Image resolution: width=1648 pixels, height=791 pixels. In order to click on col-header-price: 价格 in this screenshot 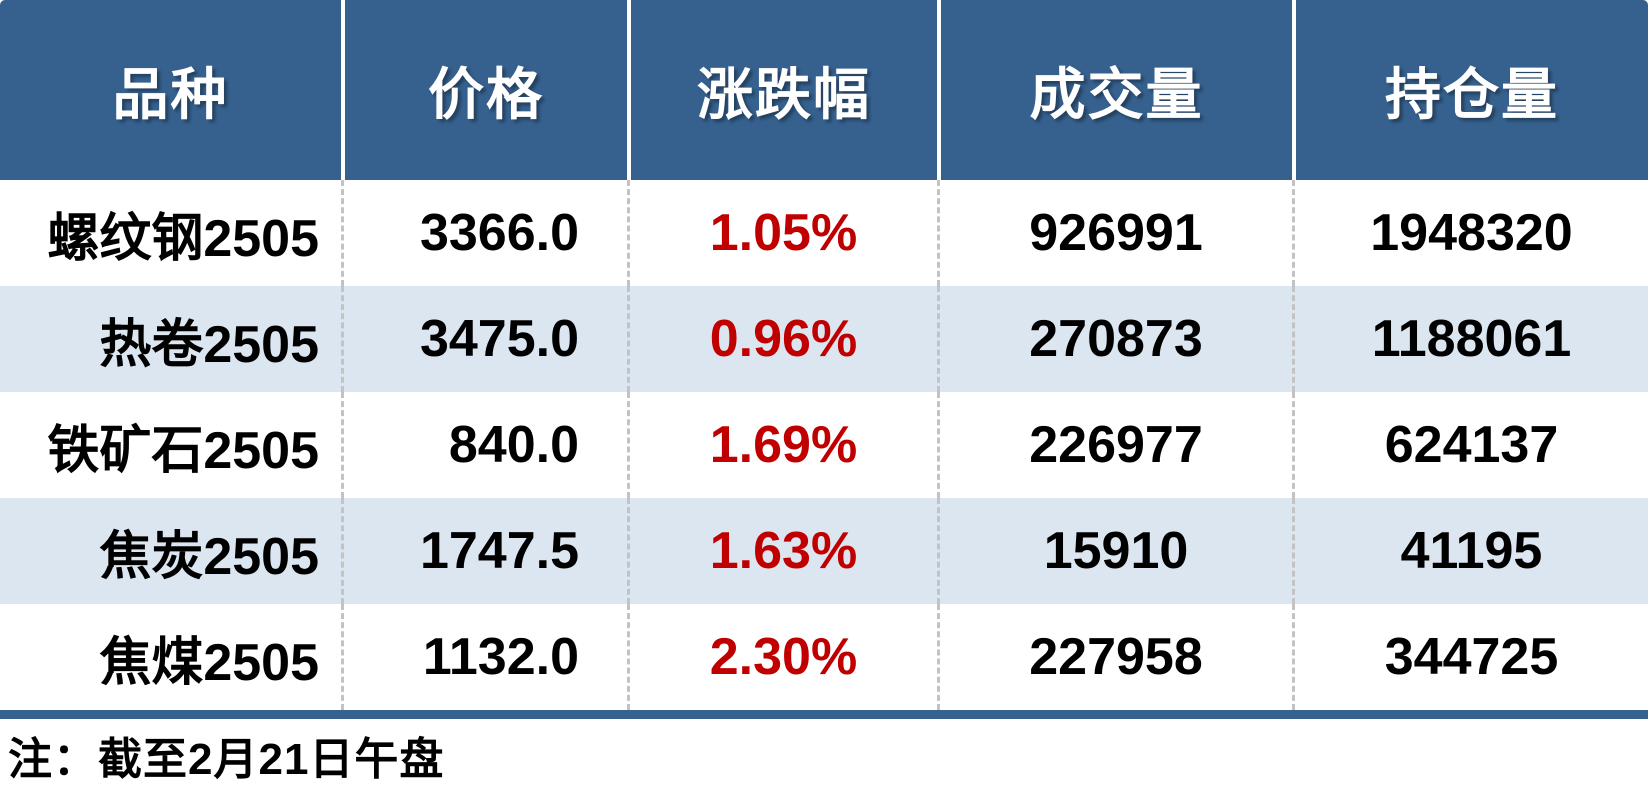, I will do `click(484, 90)`.